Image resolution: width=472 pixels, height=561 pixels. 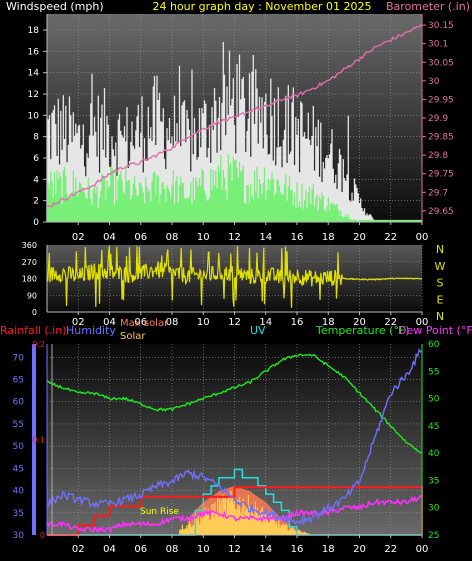 I want to click on legend-max-solar: Max solar, so click(x=144, y=323).